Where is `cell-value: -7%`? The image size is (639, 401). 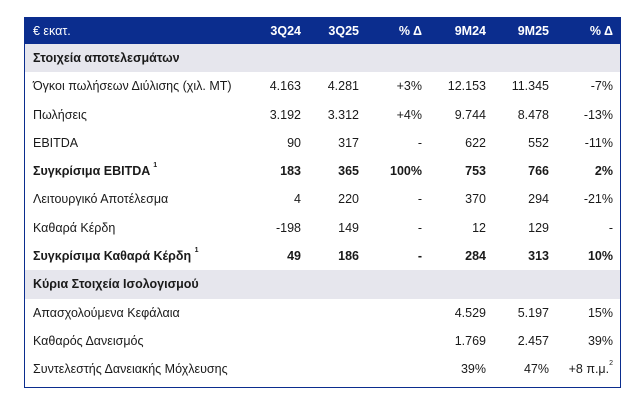 cell-value: -7% is located at coordinates (601, 86).